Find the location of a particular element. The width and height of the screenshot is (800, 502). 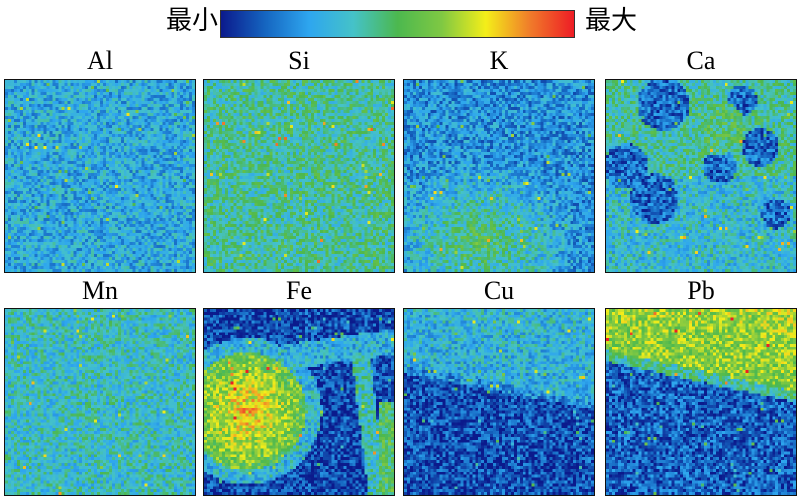

colorbar is located at coordinates (397, 24).